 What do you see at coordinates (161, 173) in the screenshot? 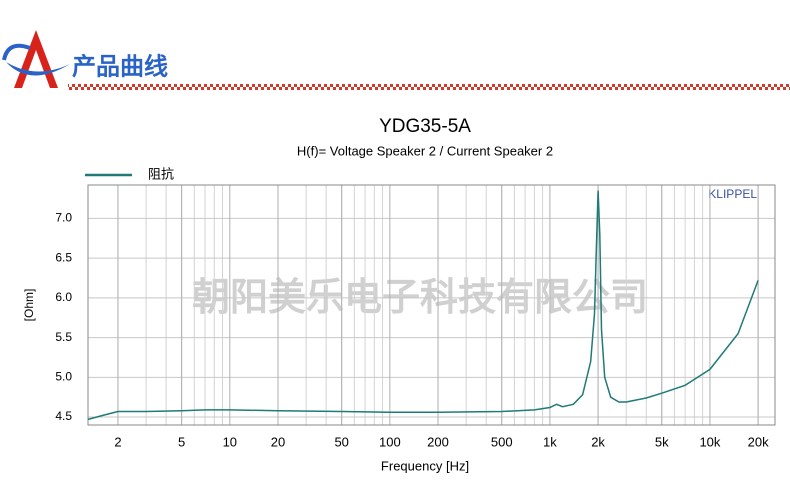
I see `legend-label: 阻抗` at bounding box center [161, 173].